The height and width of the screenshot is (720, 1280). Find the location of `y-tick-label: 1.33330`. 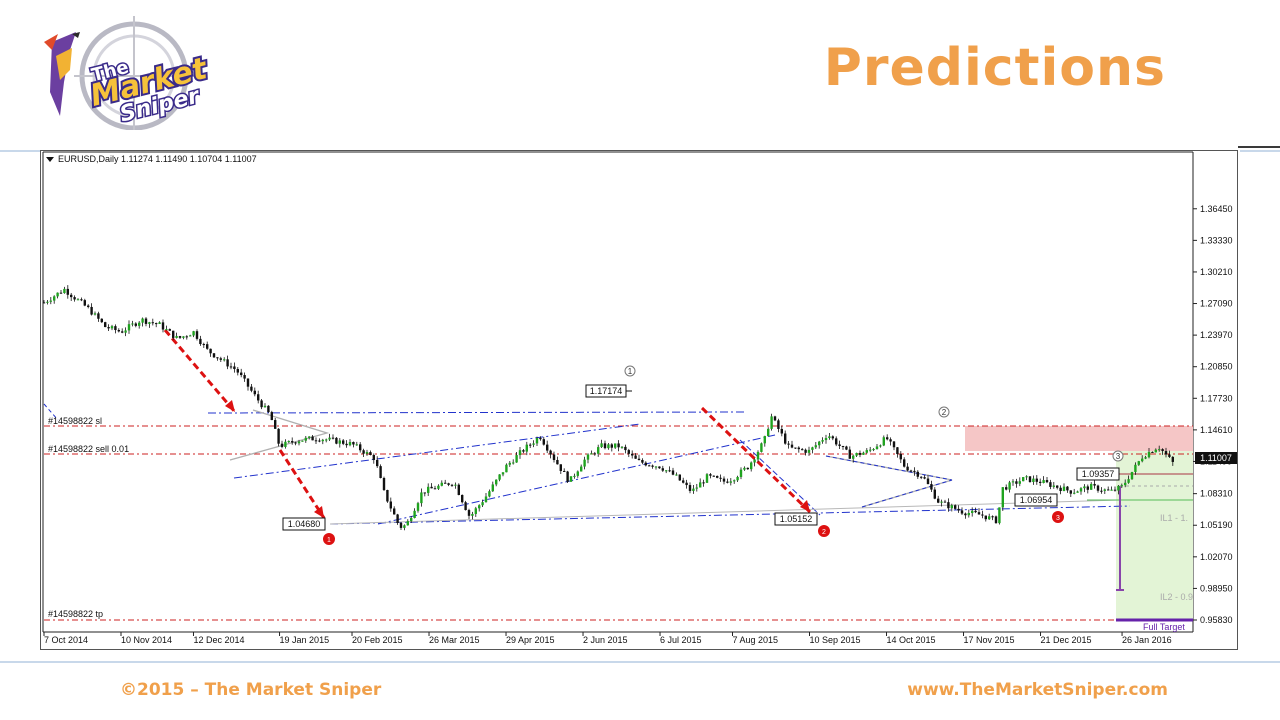

y-tick-label: 1.33330 is located at coordinates (1216, 240).